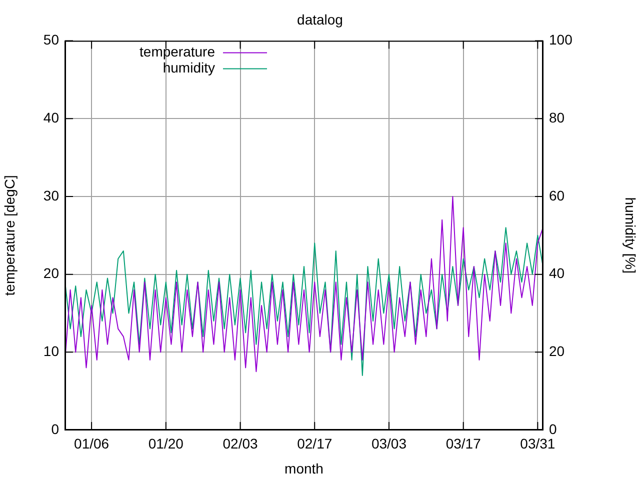  Describe the element at coordinates (553, 428) in the screenshot. I see `y2-tick-label: 0` at that location.